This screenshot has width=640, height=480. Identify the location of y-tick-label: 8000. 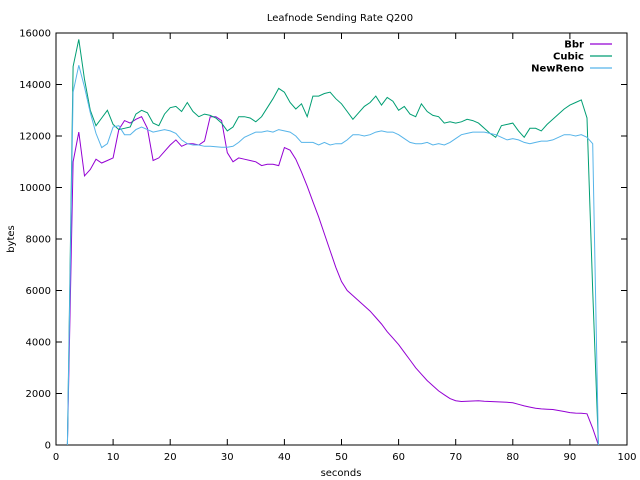
(38, 240).